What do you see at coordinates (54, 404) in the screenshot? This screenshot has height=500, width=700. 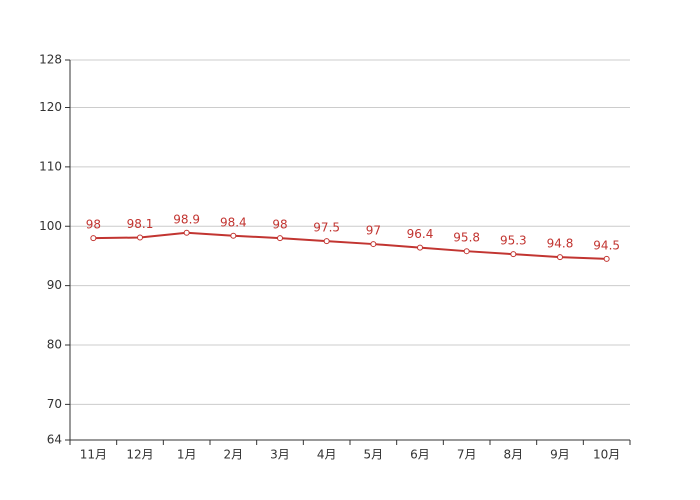 I see `y-tick-label: 70` at bounding box center [54, 404].